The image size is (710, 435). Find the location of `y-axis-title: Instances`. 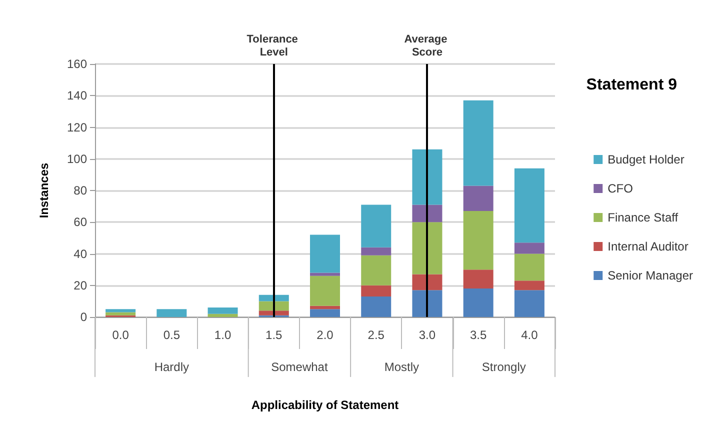

y-axis-title: Instances is located at coordinates (44, 190).